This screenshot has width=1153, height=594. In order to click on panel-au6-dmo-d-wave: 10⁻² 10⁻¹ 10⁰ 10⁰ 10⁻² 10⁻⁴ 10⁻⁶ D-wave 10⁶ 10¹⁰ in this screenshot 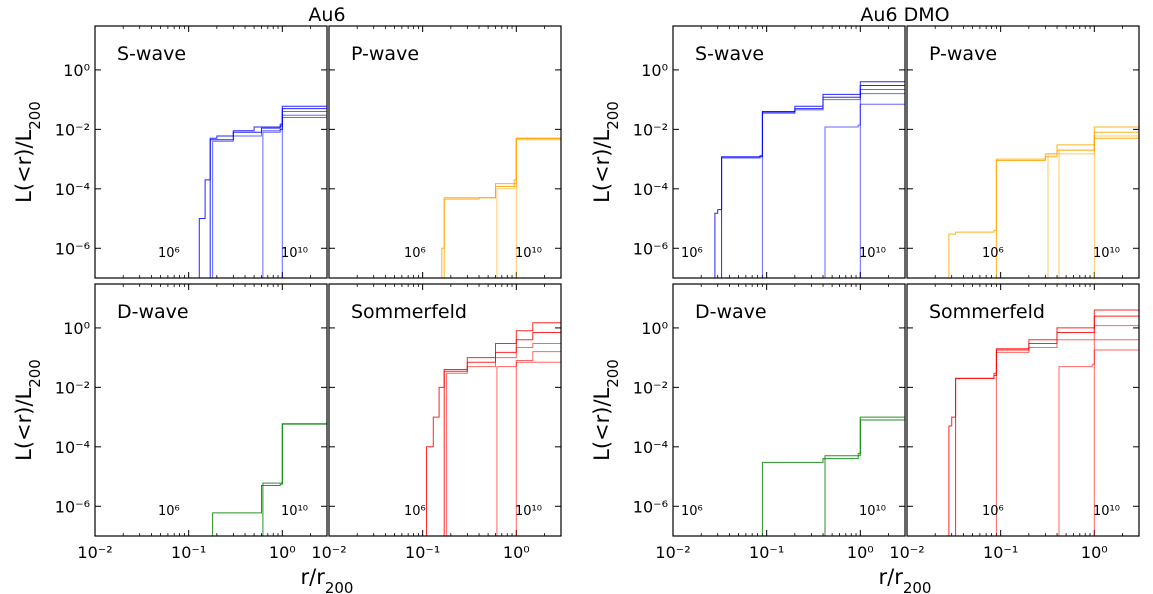, I will do `click(769, 422)`.